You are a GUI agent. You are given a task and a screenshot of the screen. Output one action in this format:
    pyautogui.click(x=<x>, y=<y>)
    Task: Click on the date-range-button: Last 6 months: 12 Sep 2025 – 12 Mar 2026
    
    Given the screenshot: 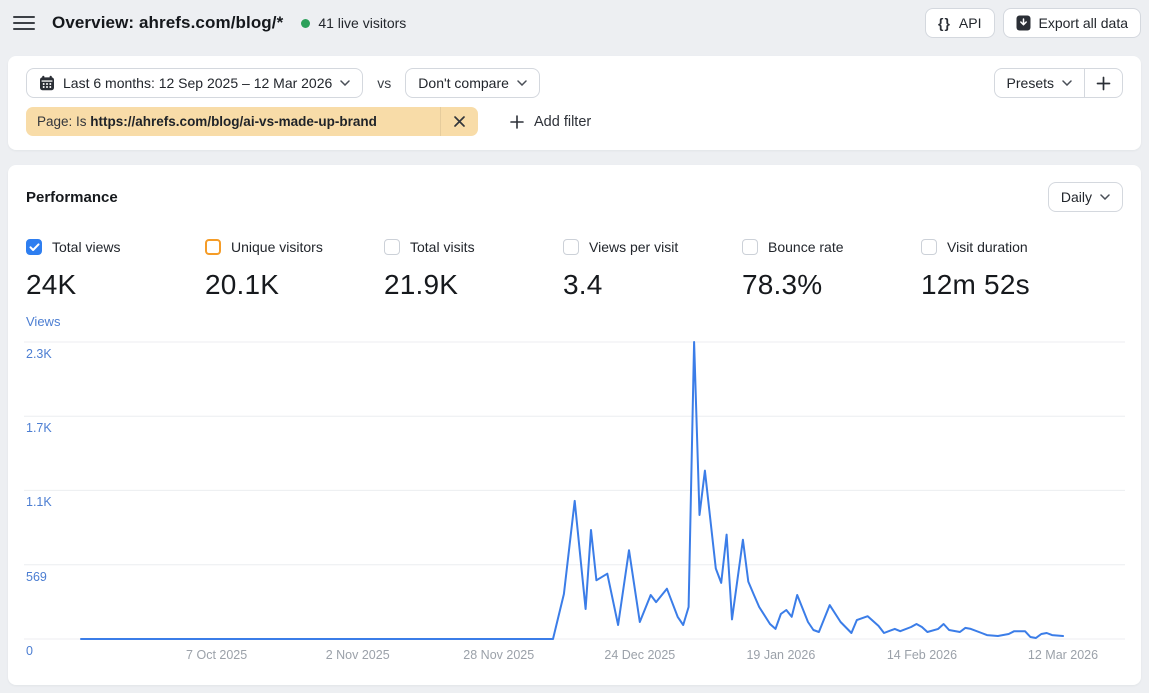 What is the action you would take?
    pyautogui.click(x=195, y=83)
    